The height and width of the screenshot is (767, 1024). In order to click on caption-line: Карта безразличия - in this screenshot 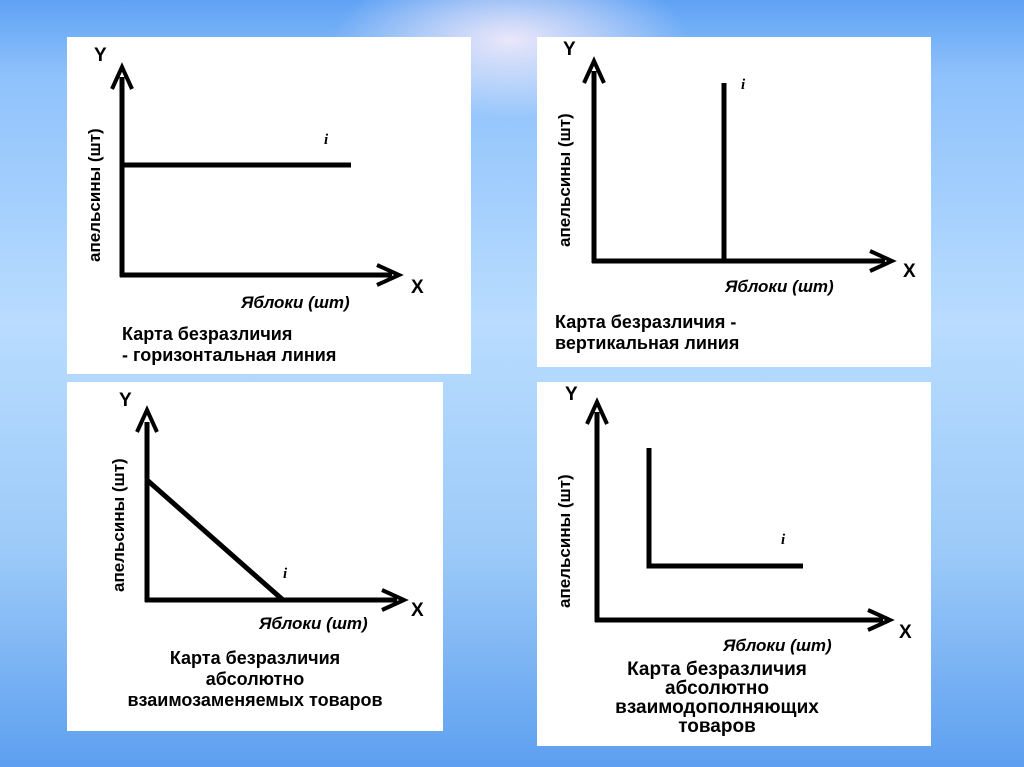, I will do `click(646, 322)`.